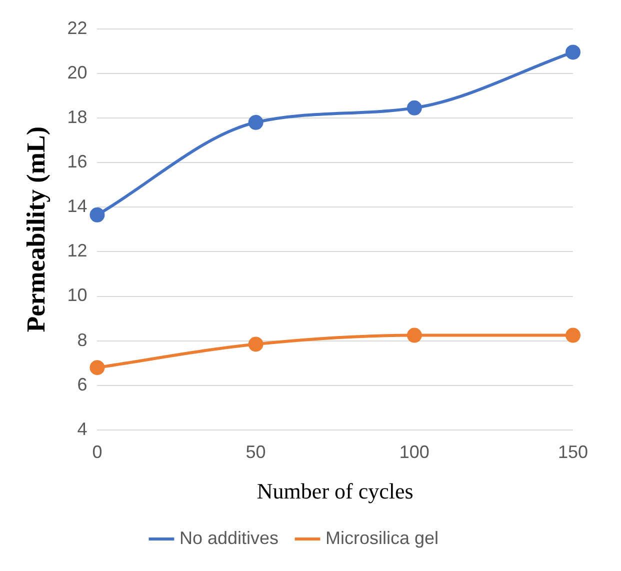  Describe the element at coordinates (77, 28) in the screenshot. I see `y-tick-label: 22` at that location.